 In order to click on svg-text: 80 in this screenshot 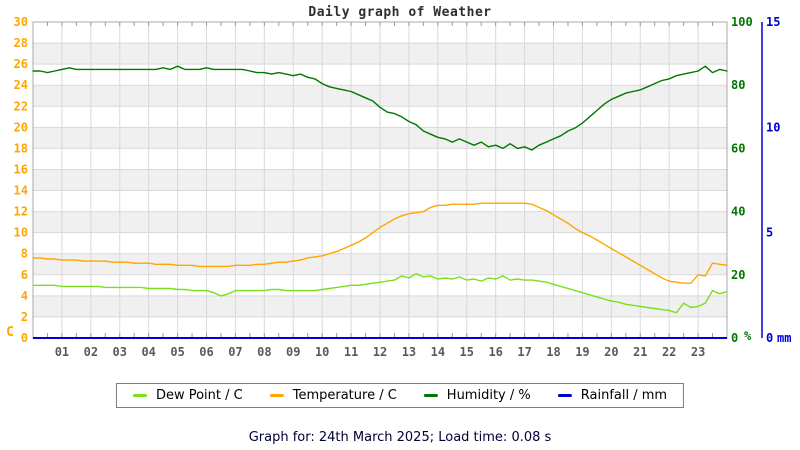, I will do `click(738, 85)`.